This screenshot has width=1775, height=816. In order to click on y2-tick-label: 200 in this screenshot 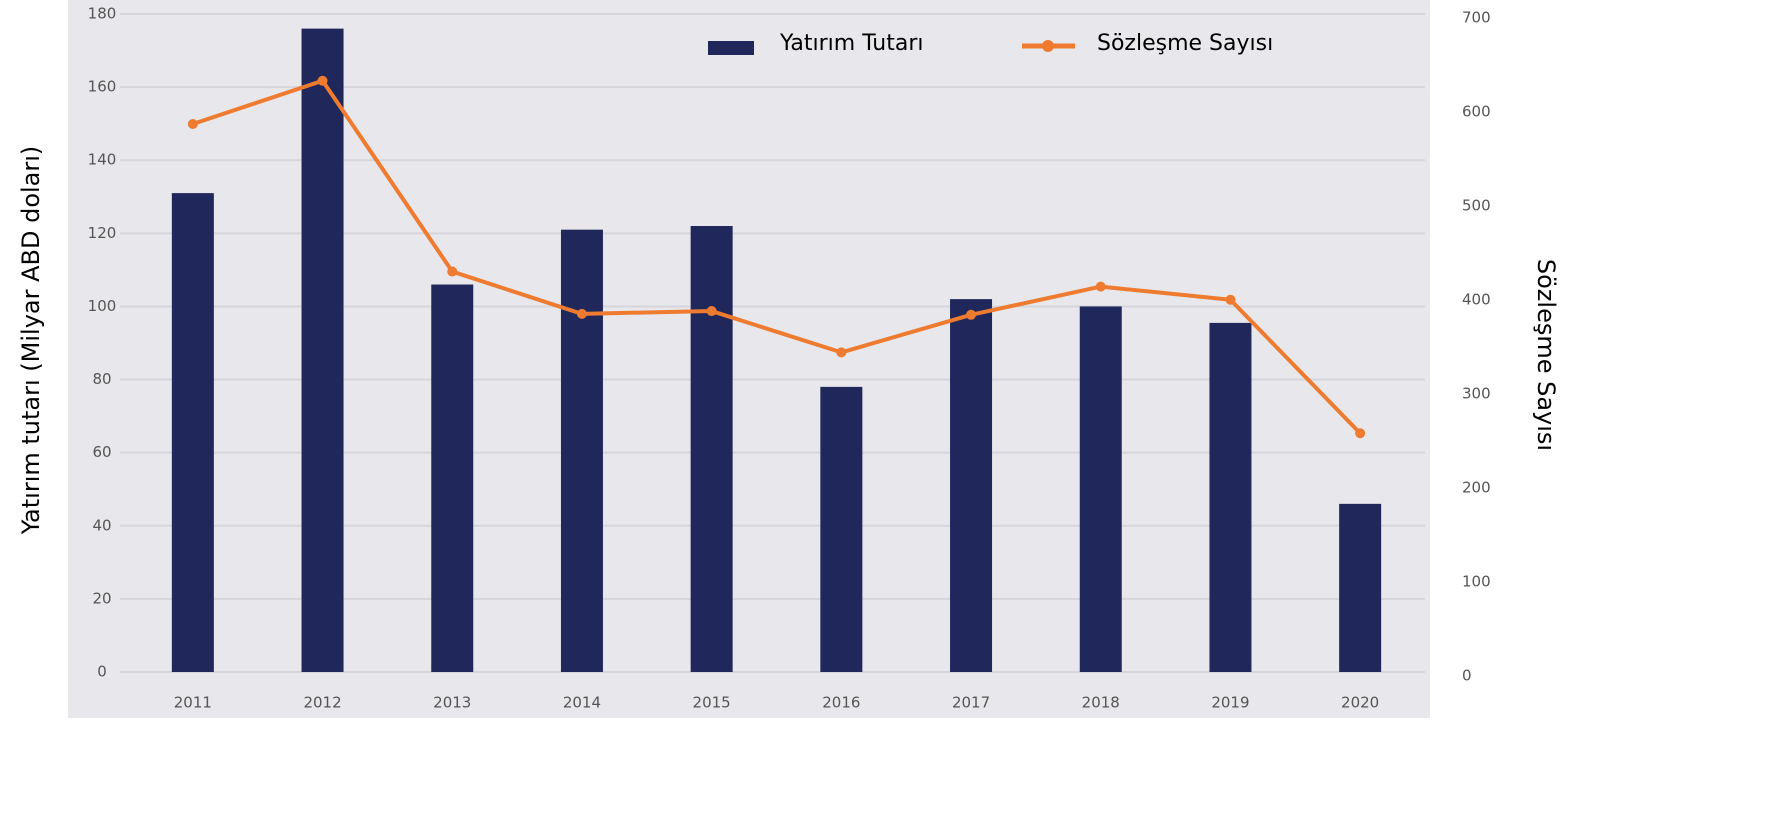, I will do `click(1476, 488)`.